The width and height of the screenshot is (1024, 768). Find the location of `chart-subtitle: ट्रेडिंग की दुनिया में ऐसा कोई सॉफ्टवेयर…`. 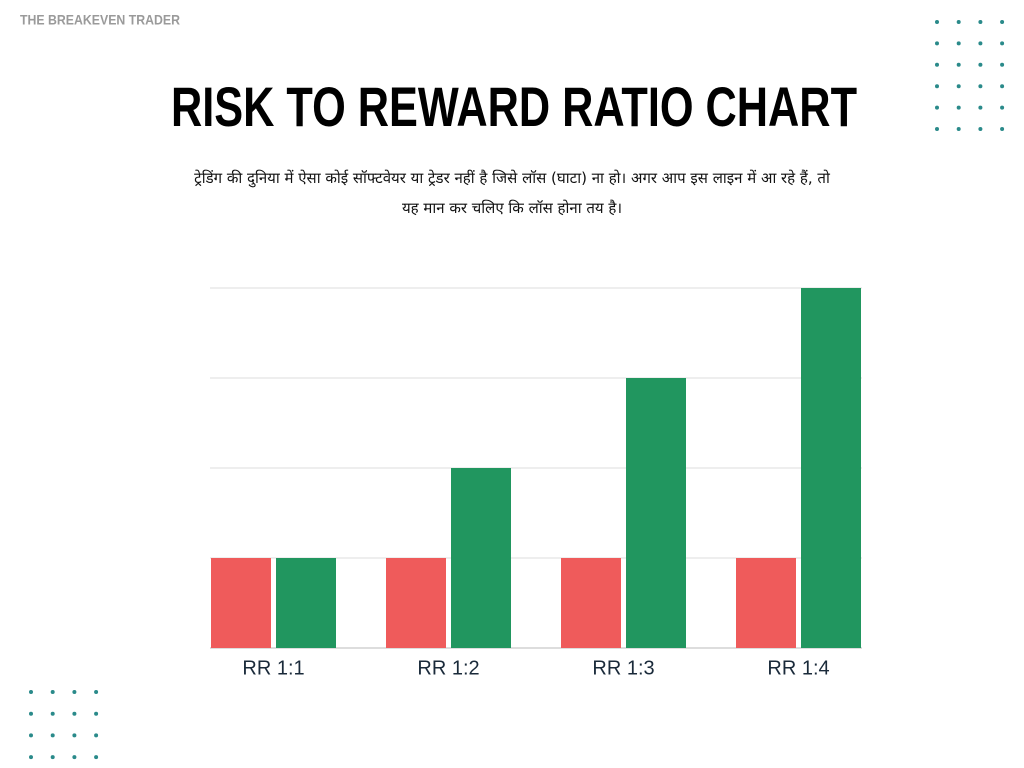

chart-subtitle: ट्रेडिंग की दुनिया में ऐसा कोई सॉफ्टवेयर… is located at coordinates (512, 193).